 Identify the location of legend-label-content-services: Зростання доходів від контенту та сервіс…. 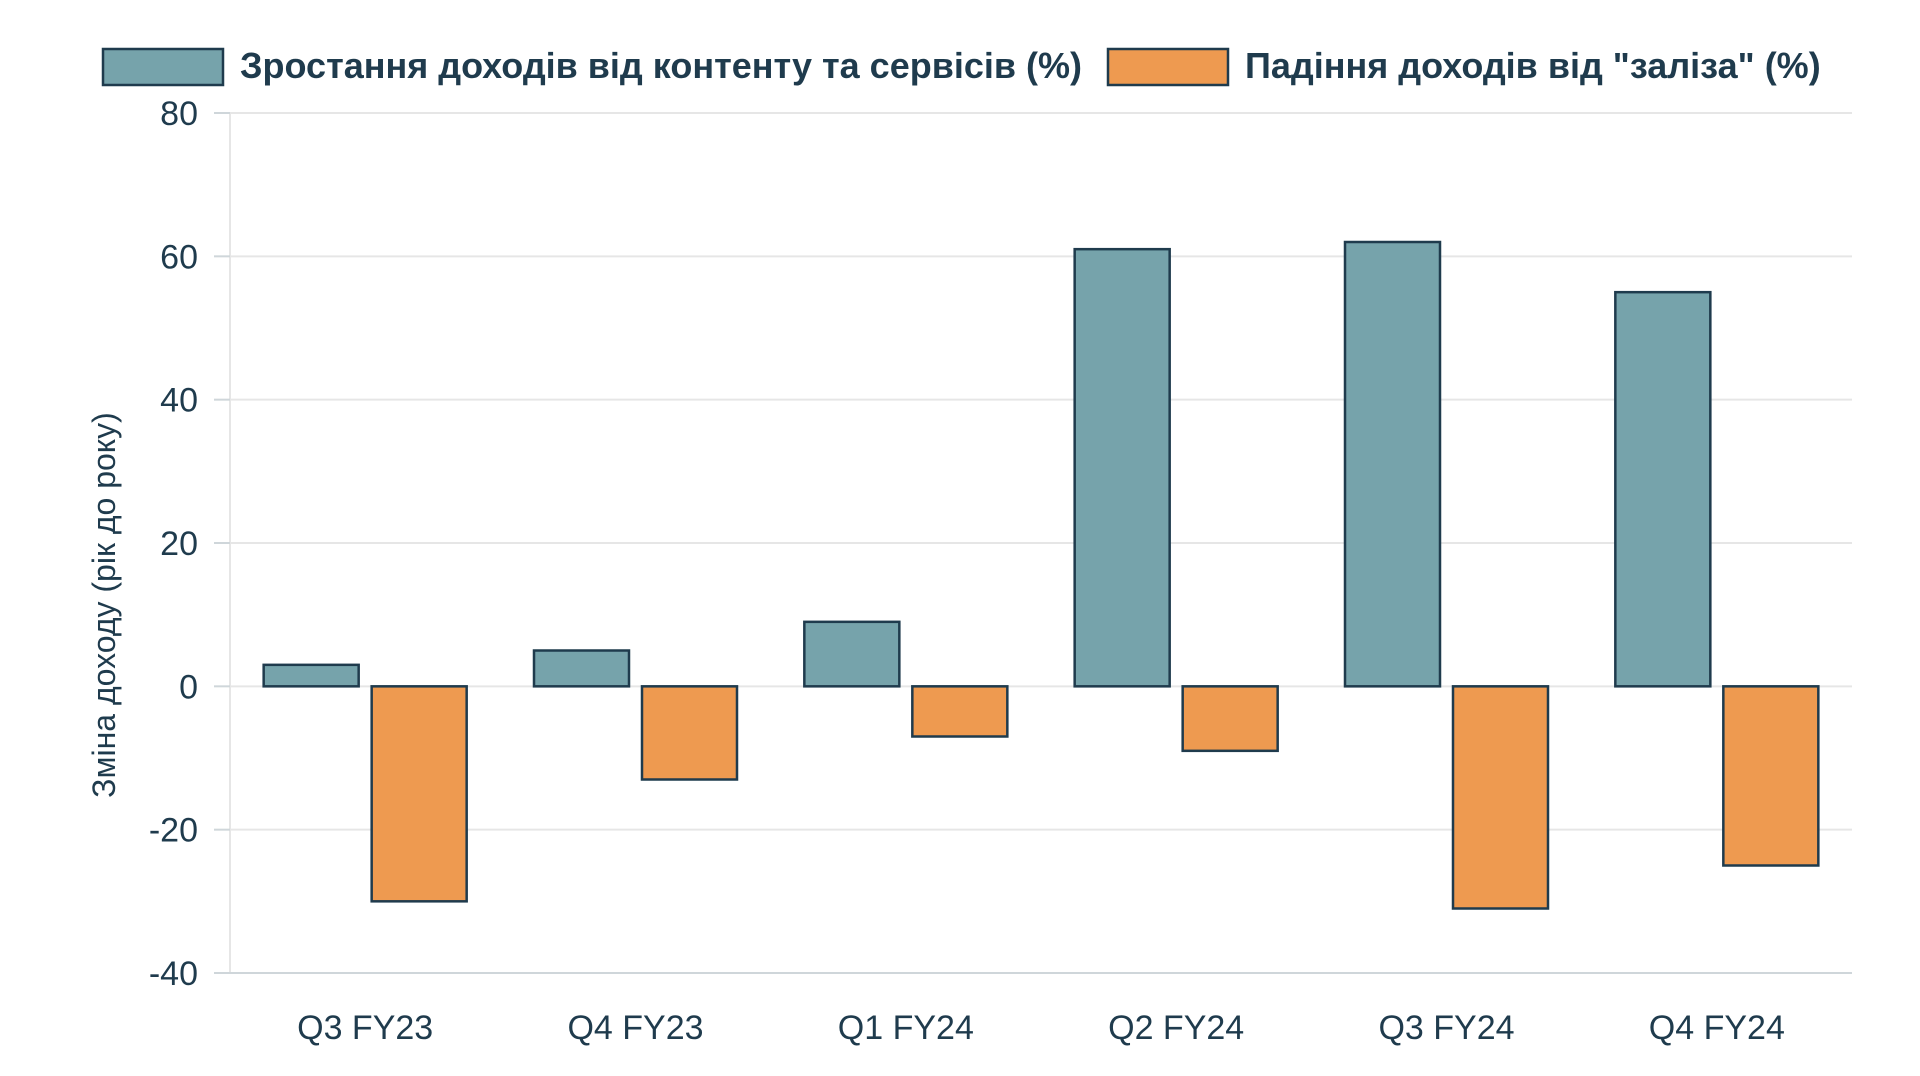
(661, 65).